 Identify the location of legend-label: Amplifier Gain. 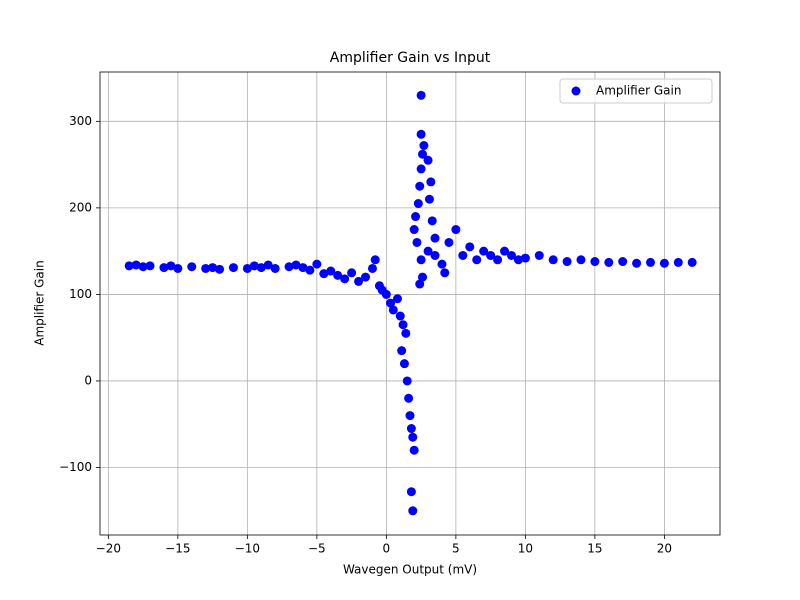
(638, 91).